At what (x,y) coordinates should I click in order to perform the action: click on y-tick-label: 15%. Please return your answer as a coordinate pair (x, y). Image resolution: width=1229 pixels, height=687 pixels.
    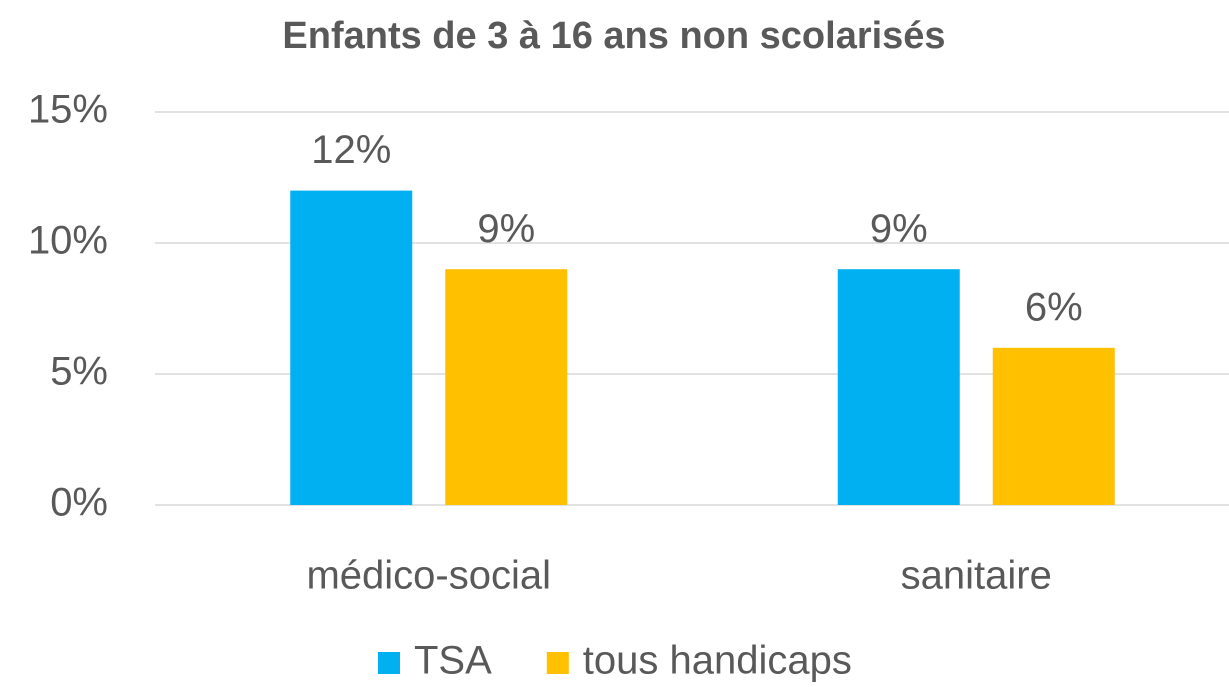
    Looking at the image, I should click on (68, 110).